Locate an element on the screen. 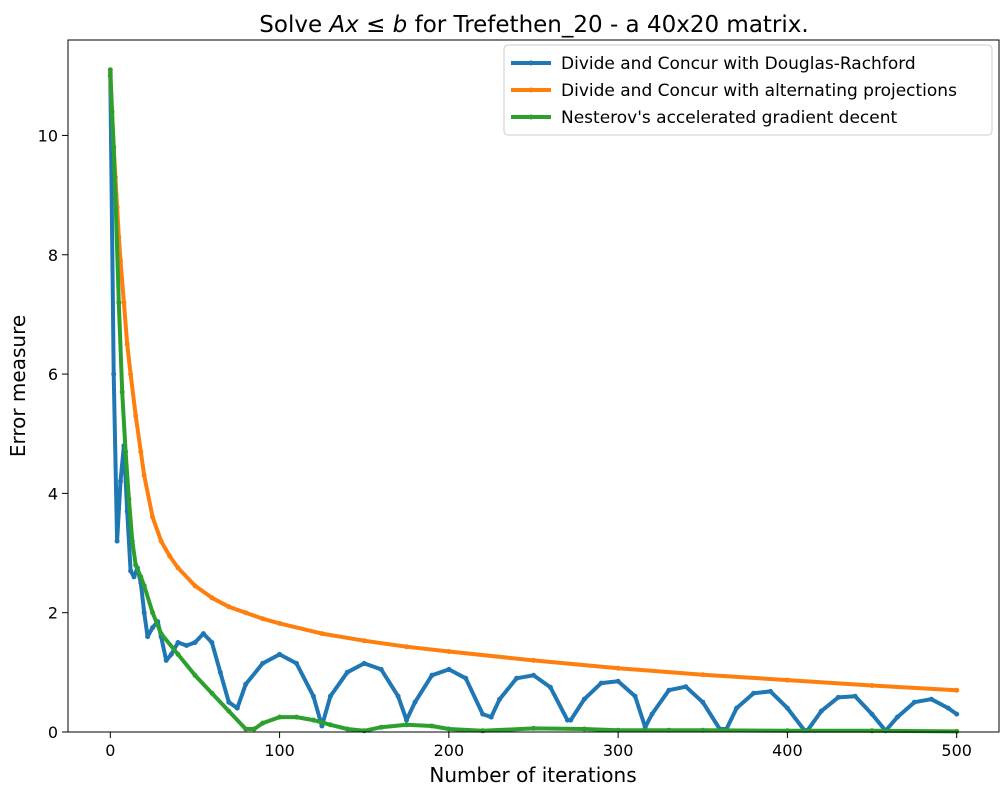  y-tick-label: 8 is located at coordinates (53, 255).